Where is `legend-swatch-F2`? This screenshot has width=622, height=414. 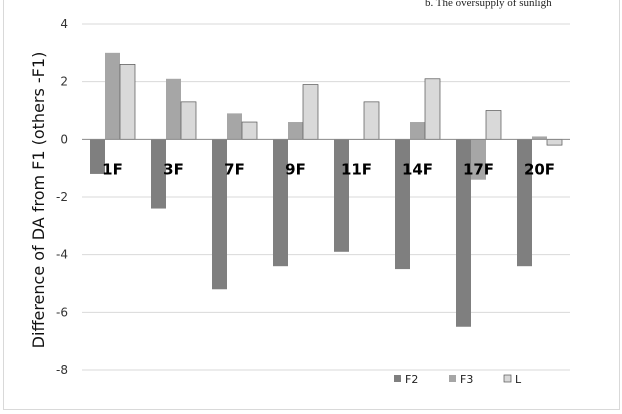 legend-swatch-F2 is located at coordinates (397, 378).